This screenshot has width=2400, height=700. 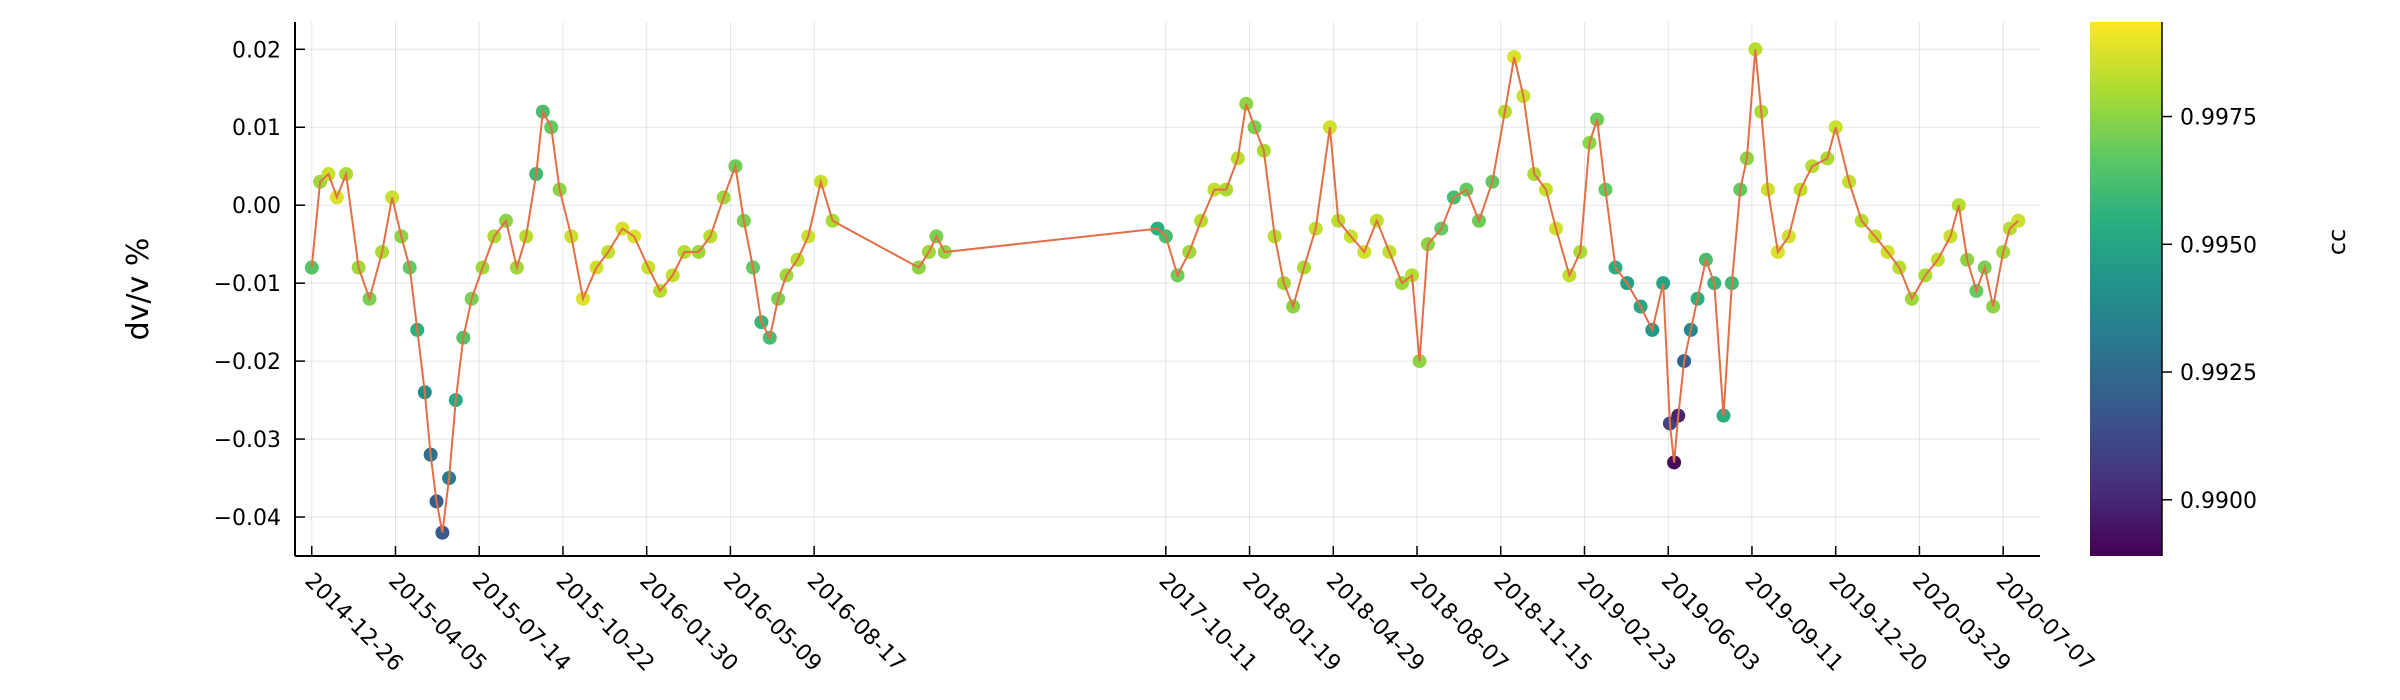 What do you see at coordinates (2218, 245) in the screenshot?
I see `colorbar-tick-label: 0.9950` at bounding box center [2218, 245].